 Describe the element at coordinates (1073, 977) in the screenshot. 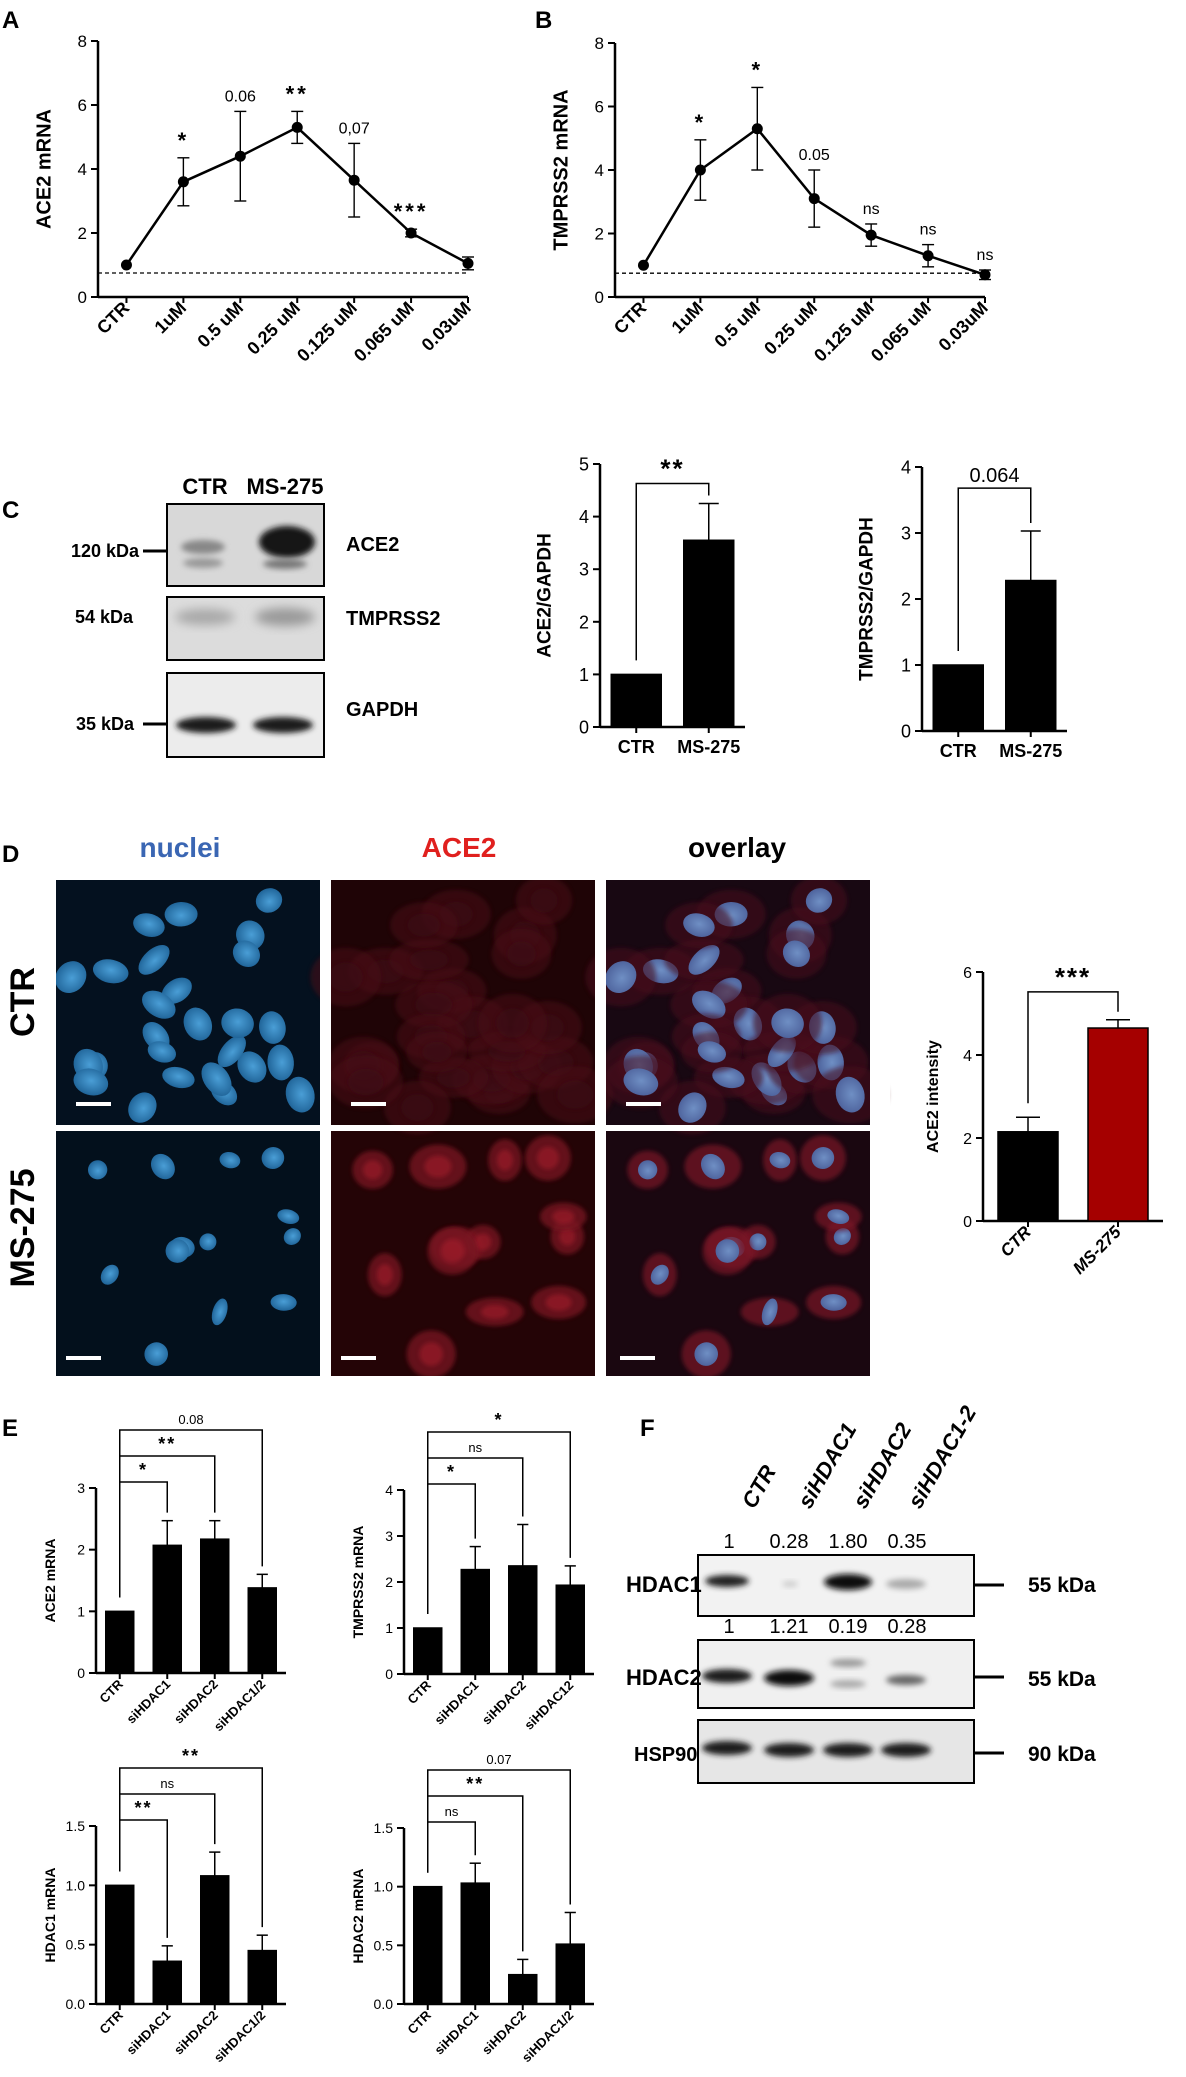

I see `significance-label: ***` at that location.